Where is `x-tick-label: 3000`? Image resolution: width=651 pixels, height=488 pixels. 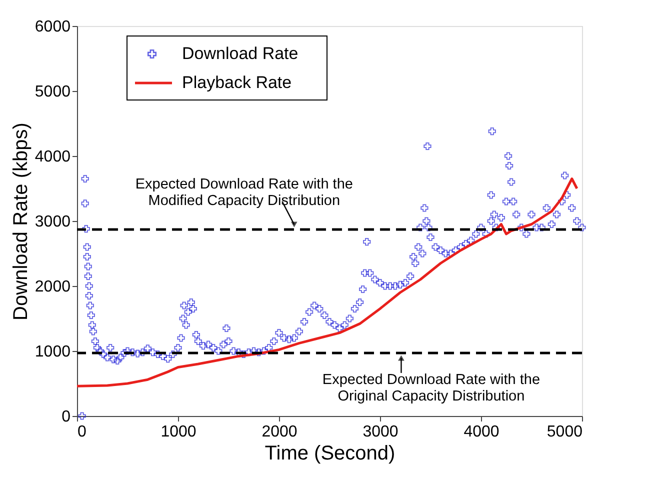 x-tick-label: 3000 is located at coordinates (380, 432).